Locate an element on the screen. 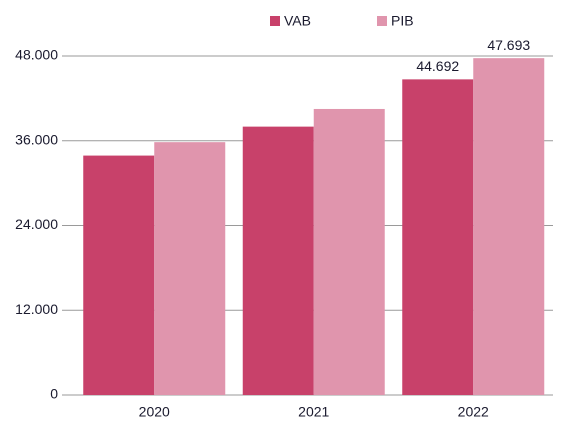  y-tick-label: 36.000 is located at coordinates (36, 139).